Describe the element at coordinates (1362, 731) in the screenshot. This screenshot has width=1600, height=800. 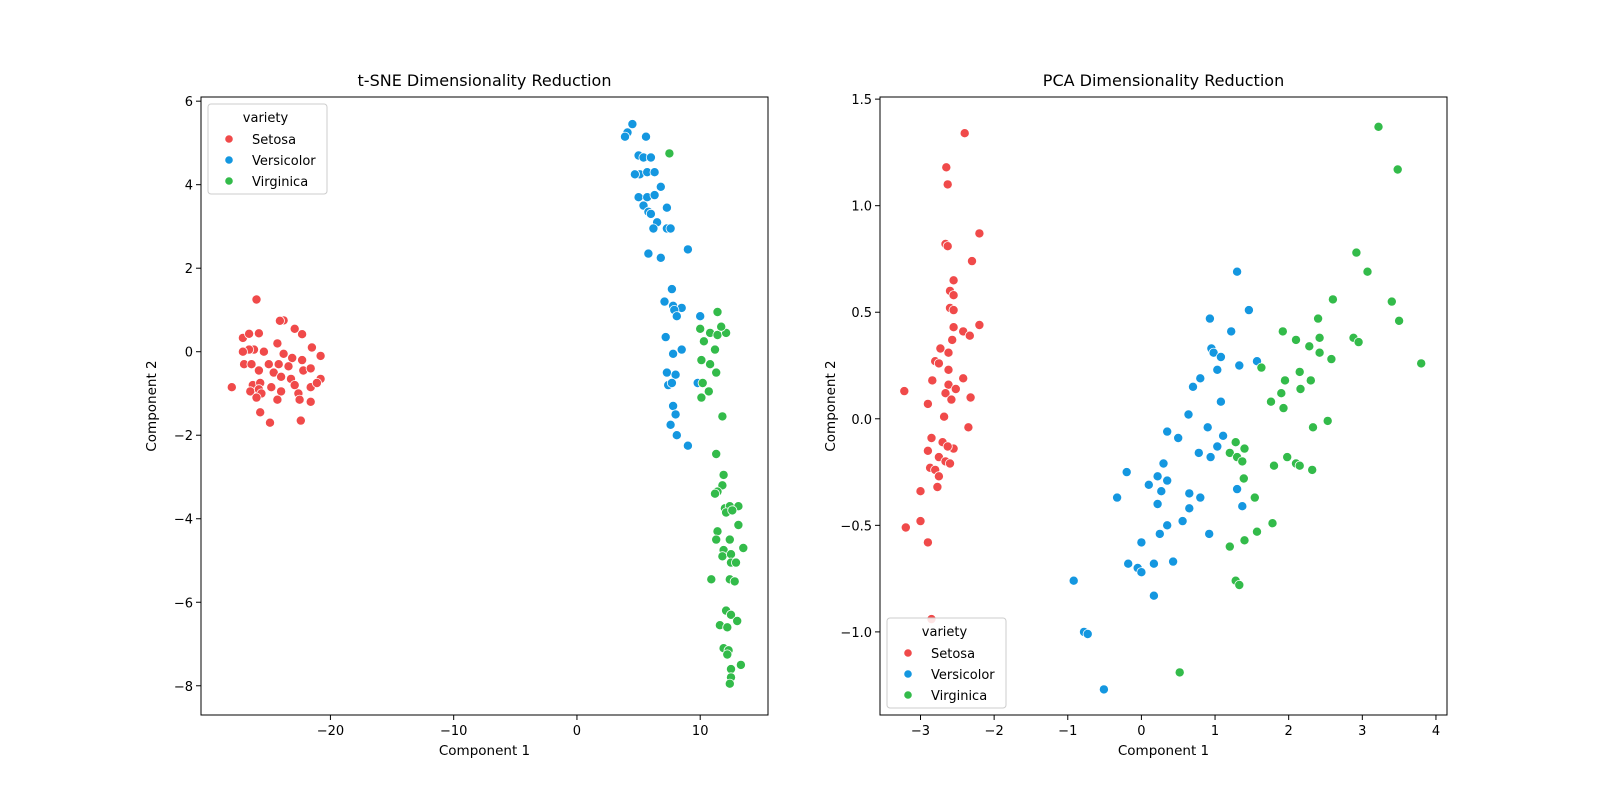
I see `x-tick-label: 3` at that location.